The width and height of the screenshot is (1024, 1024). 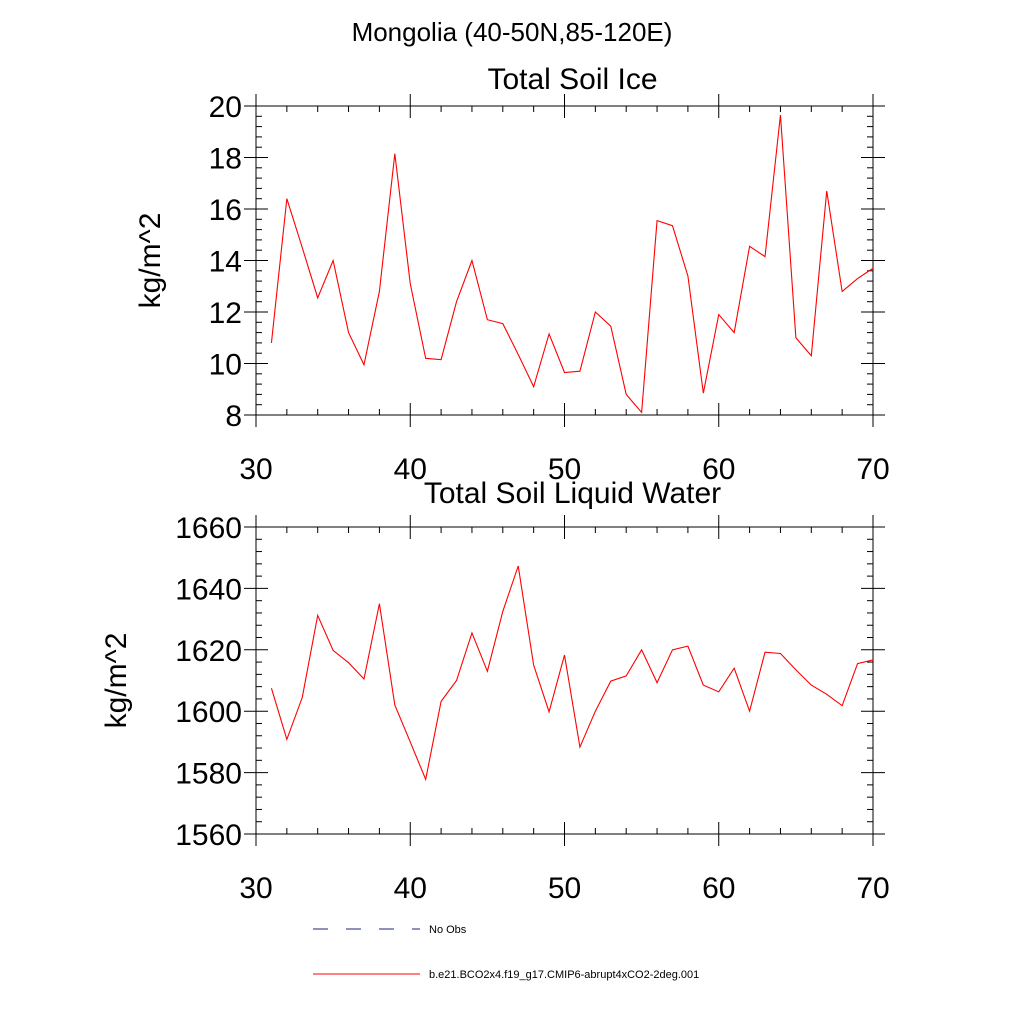 I want to click on legend-label-no-obs: No Obs, so click(x=448, y=930).